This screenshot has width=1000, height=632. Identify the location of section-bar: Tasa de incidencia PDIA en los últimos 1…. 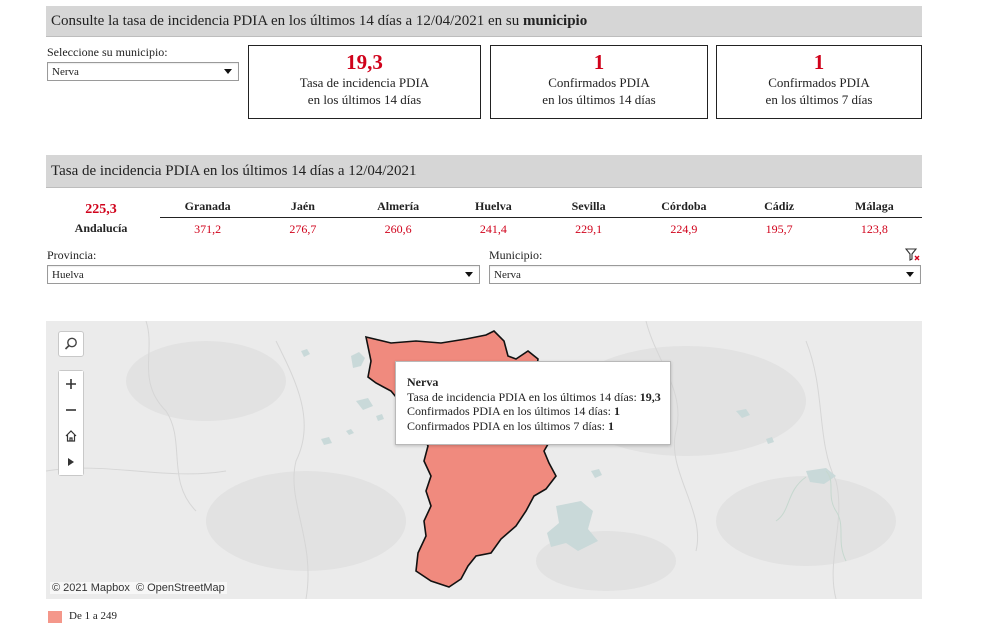
(484, 171).